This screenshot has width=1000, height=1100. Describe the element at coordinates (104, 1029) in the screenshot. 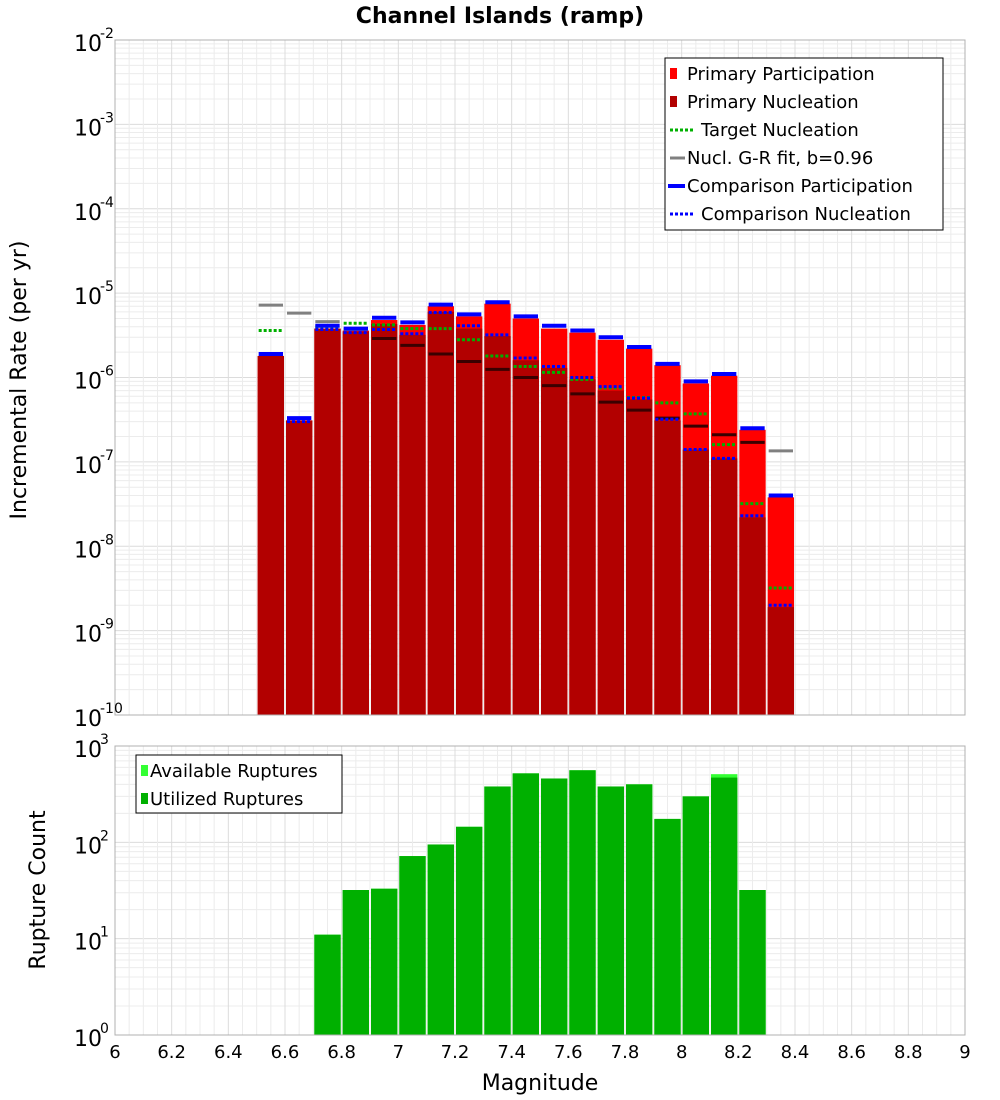

I see `bottom-y-tick-exponent: 0` at that location.